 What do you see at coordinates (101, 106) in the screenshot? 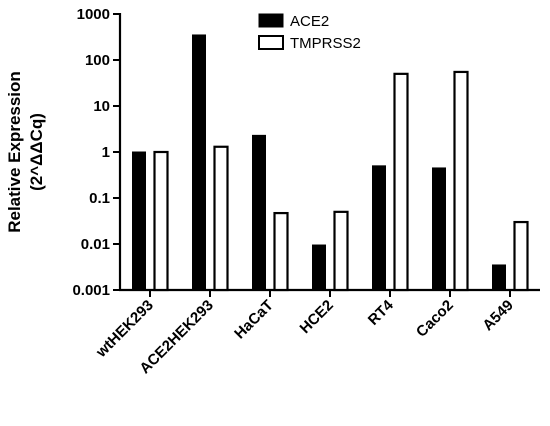
I see `y-tick-label: 10` at bounding box center [101, 106].